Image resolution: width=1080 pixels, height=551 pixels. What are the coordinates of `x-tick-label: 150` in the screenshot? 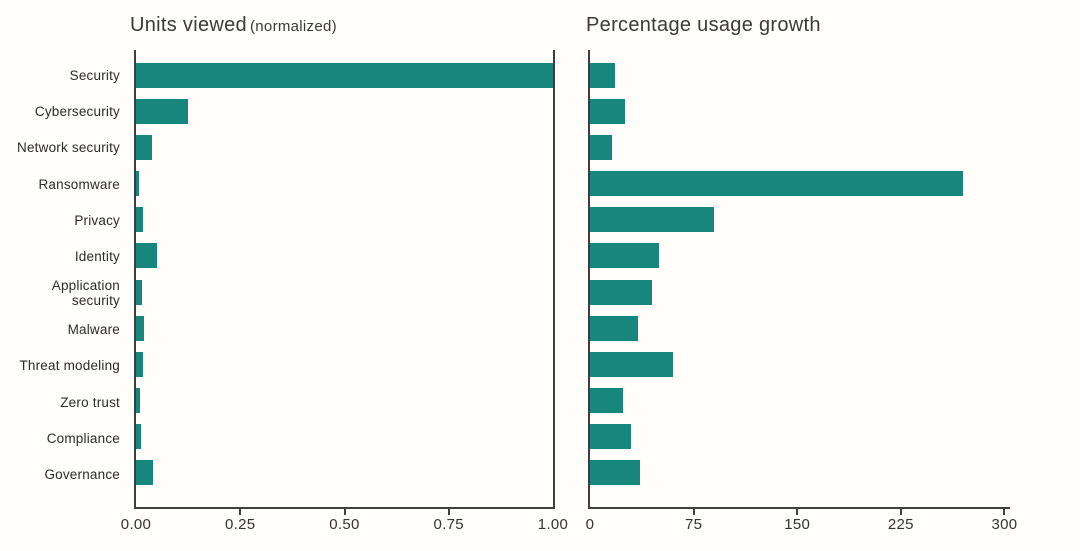 It's located at (797, 524).